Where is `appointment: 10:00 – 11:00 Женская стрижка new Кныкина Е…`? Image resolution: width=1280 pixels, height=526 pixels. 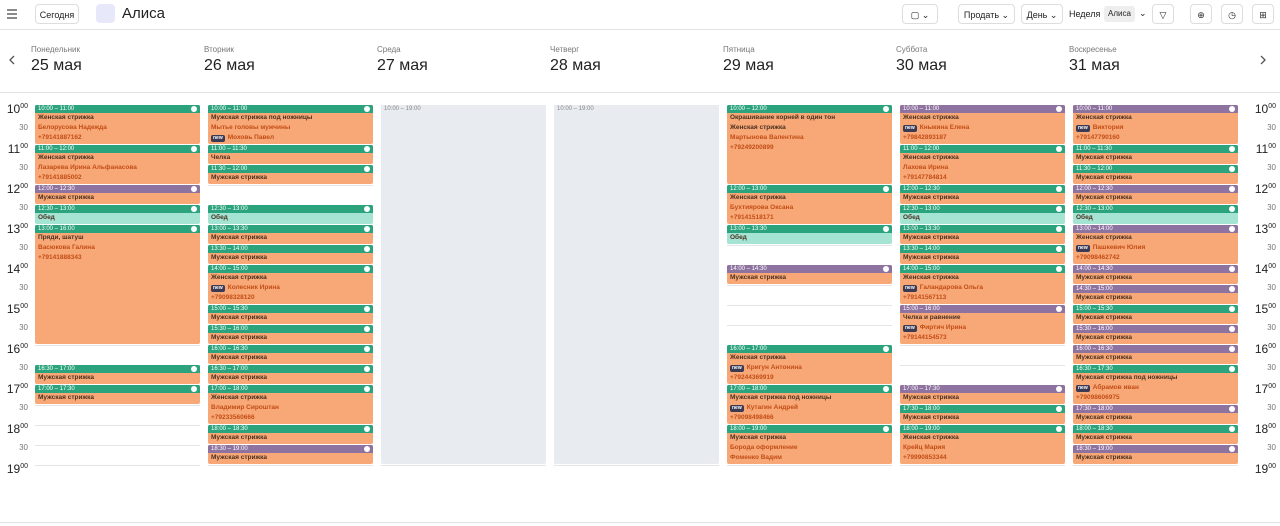
appointment: 10:00 – 11:00 Женская стрижка new Кныкина Е… is located at coordinates (982, 124).